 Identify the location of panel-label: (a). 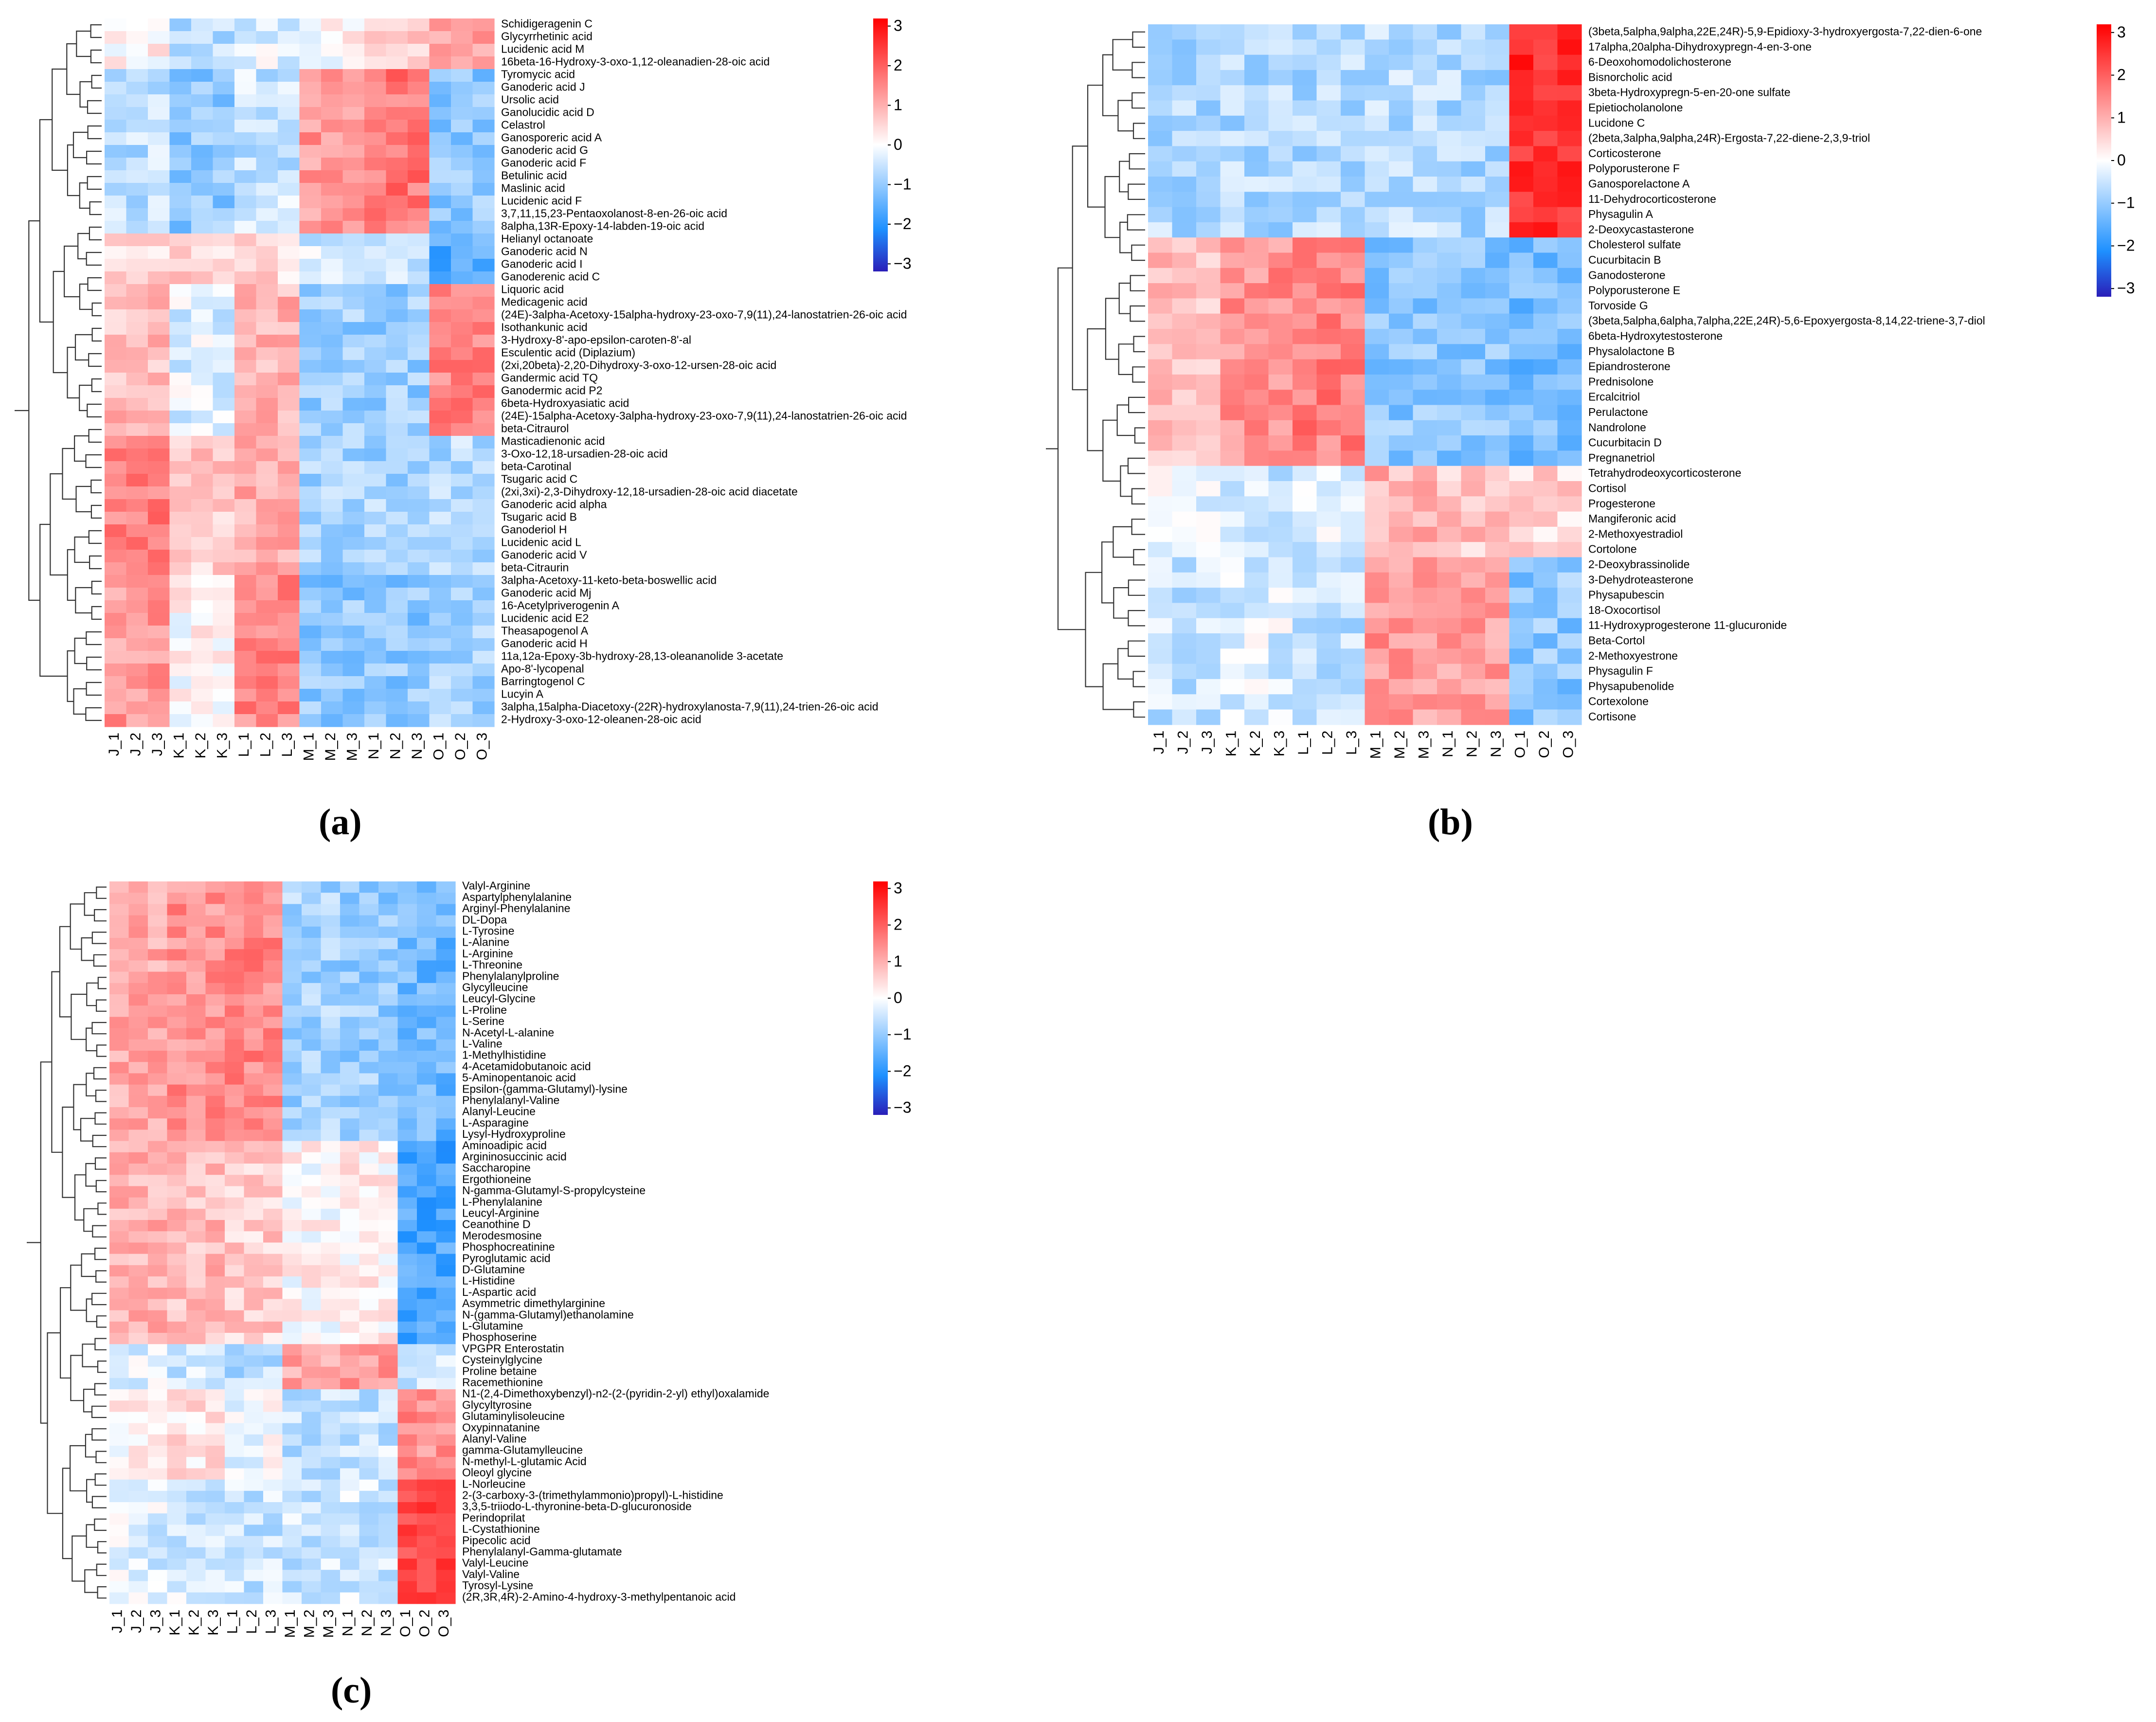
(340, 822).